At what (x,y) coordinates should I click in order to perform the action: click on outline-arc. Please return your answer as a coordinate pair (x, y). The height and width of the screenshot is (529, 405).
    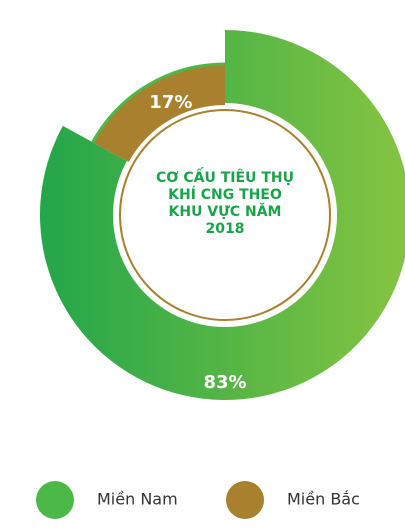
    Looking at the image, I should click on (158, 102).